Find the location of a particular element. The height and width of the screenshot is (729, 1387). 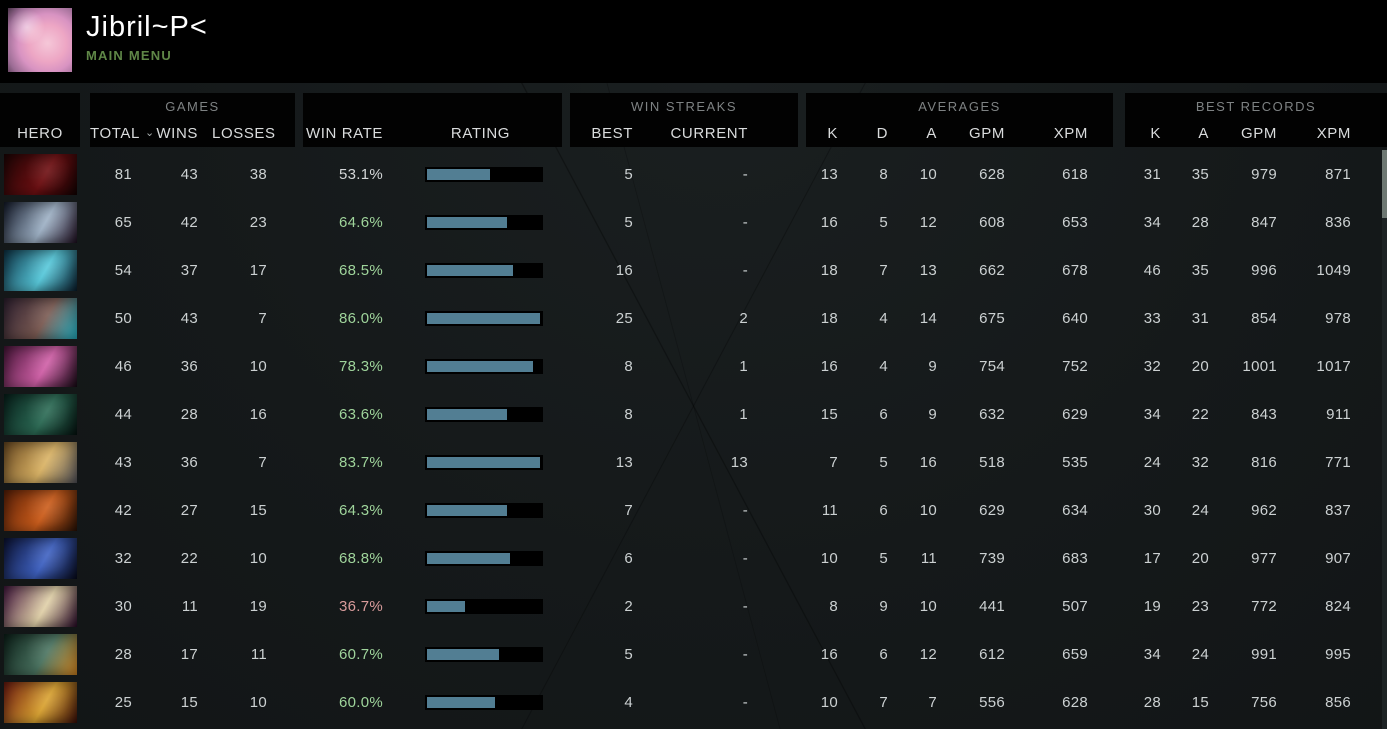

losses-value: 10 is located at coordinates (258, 702).